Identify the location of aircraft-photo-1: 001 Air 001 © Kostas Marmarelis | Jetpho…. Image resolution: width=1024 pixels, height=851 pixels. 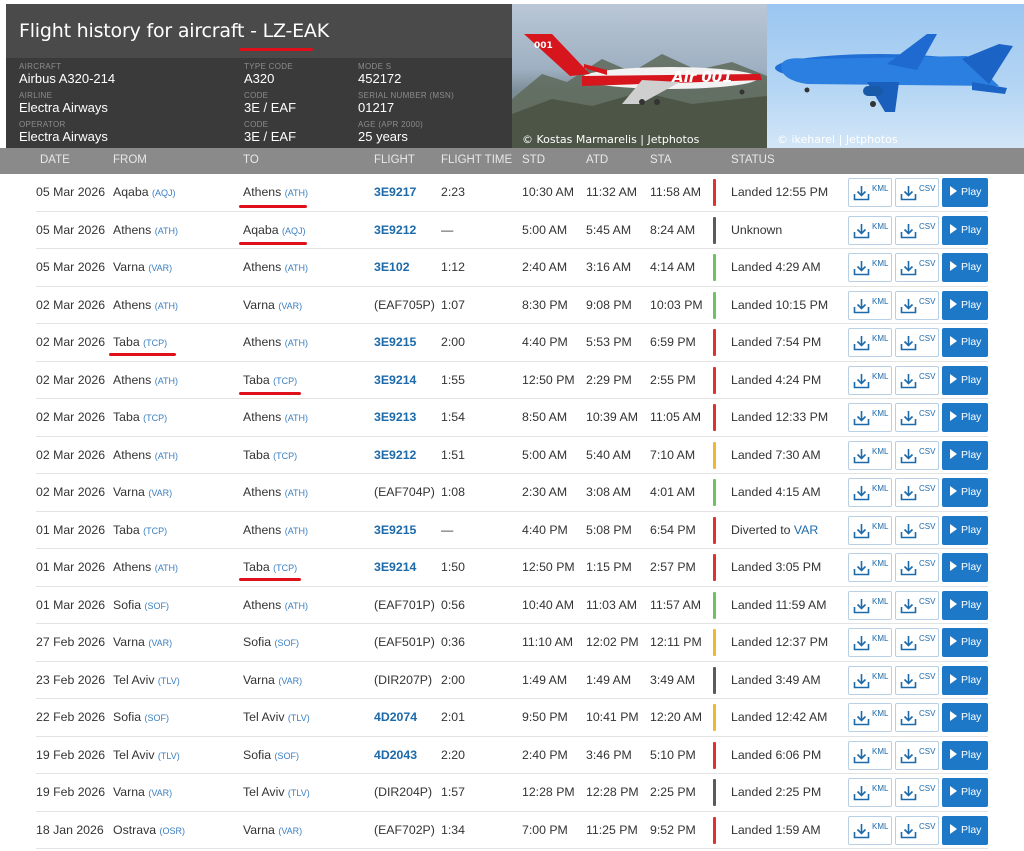
(639, 76).